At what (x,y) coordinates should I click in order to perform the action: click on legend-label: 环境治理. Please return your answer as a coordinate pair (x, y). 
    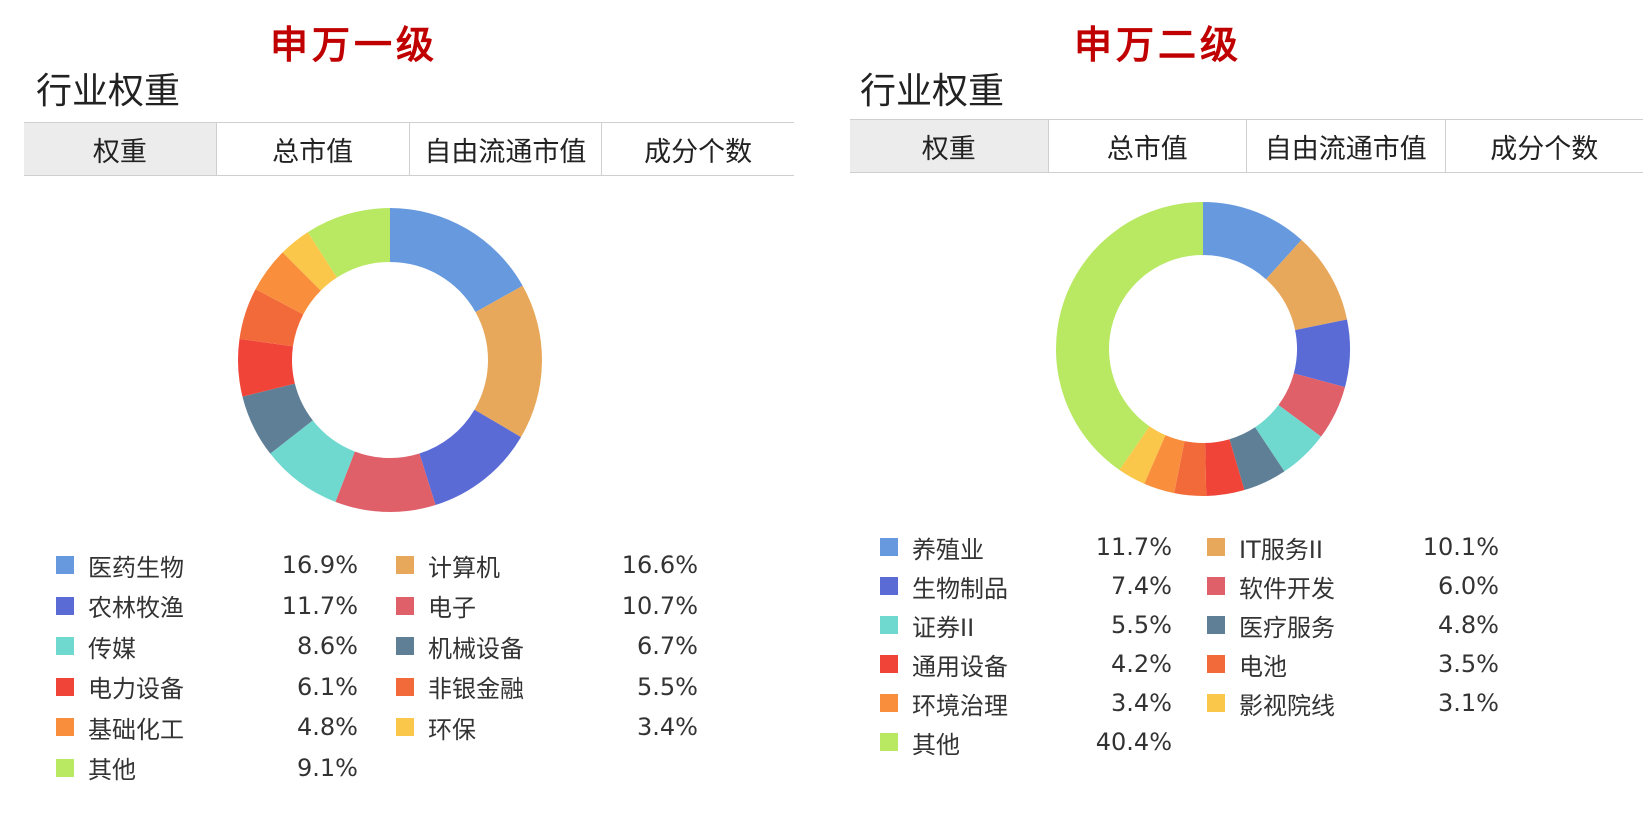
    Looking at the image, I should click on (960, 705).